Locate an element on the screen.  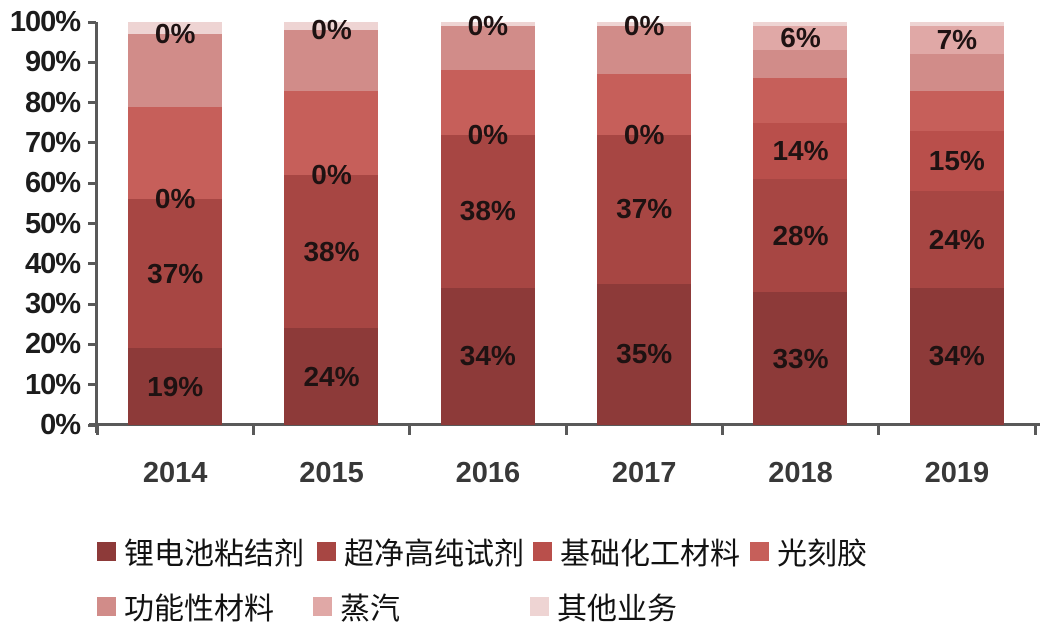
segment-2018-s1 is located at coordinates (800, 236).